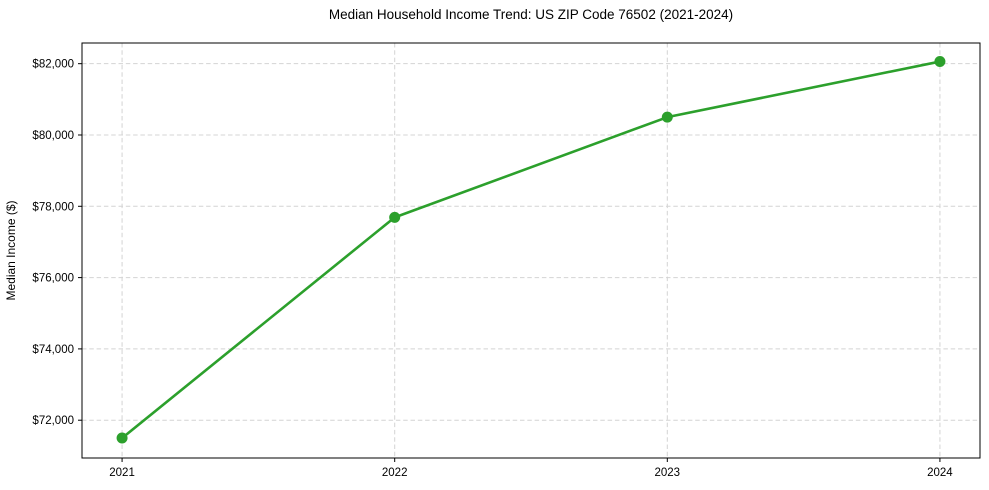 The width and height of the screenshot is (989, 490). What do you see at coordinates (940, 473) in the screenshot?
I see `x-tick-label: 2024` at bounding box center [940, 473].